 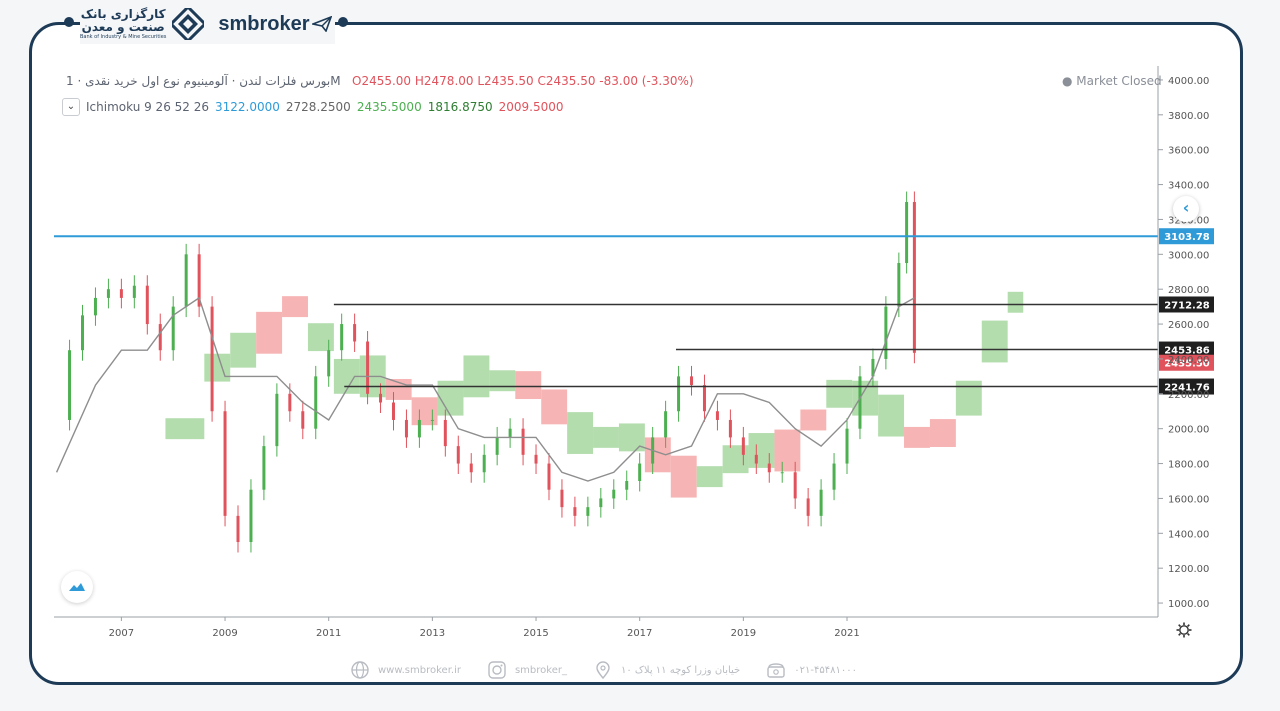 What do you see at coordinates (147, 107) in the screenshot?
I see `ichimoku-label: Ichimoku 9 26 52 26` at bounding box center [147, 107].